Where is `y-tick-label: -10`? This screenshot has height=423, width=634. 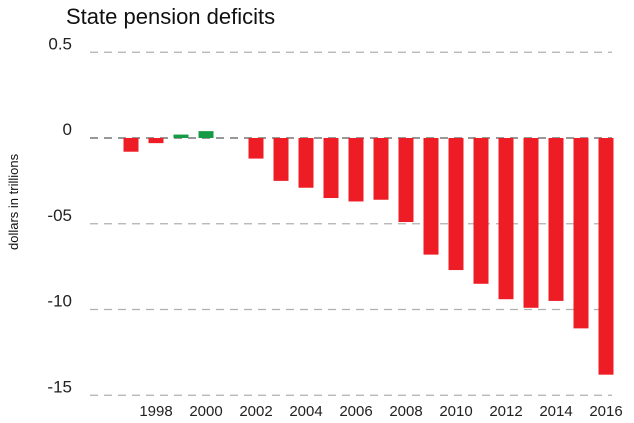 y-tick-label: -10 is located at coordinates (59, 301).